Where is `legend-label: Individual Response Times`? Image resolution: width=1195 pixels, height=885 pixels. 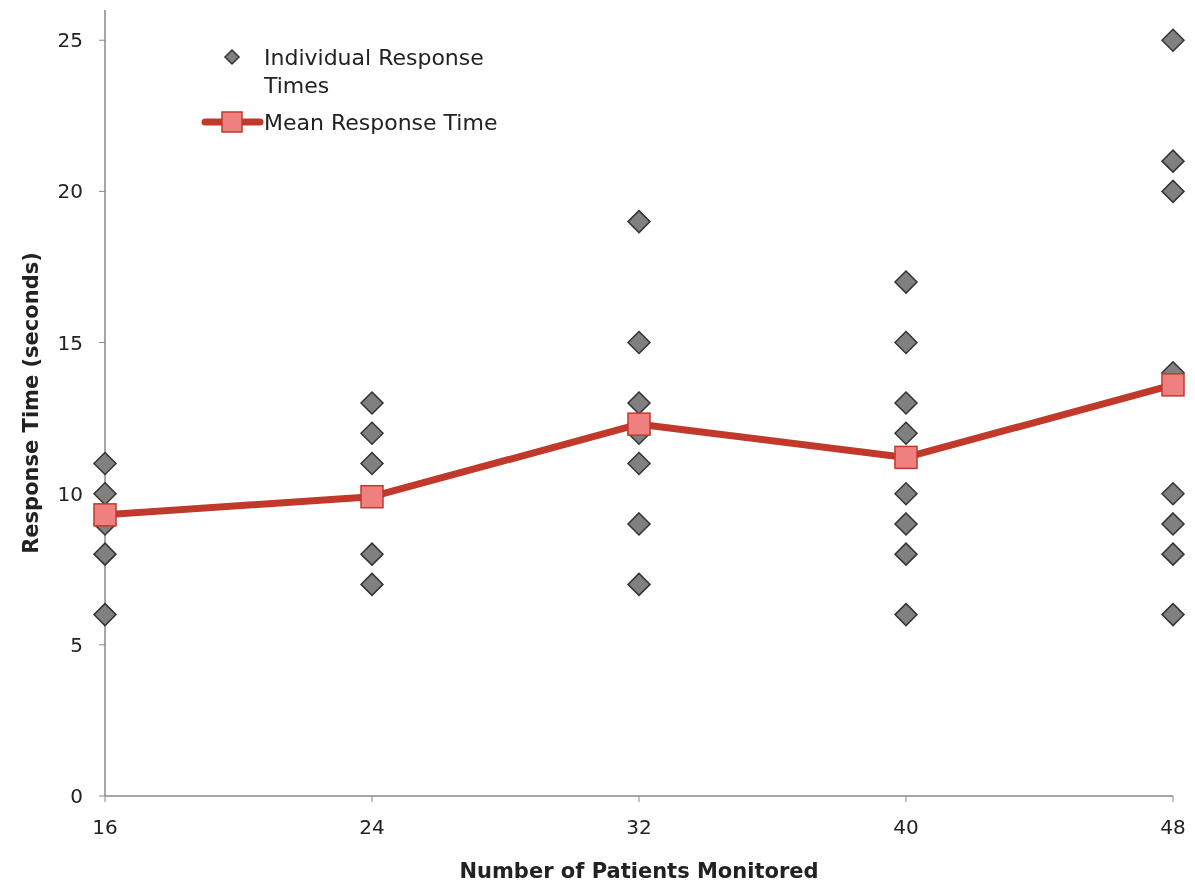
legend-label: Individual Response Times is located at coordinates (373, 71).